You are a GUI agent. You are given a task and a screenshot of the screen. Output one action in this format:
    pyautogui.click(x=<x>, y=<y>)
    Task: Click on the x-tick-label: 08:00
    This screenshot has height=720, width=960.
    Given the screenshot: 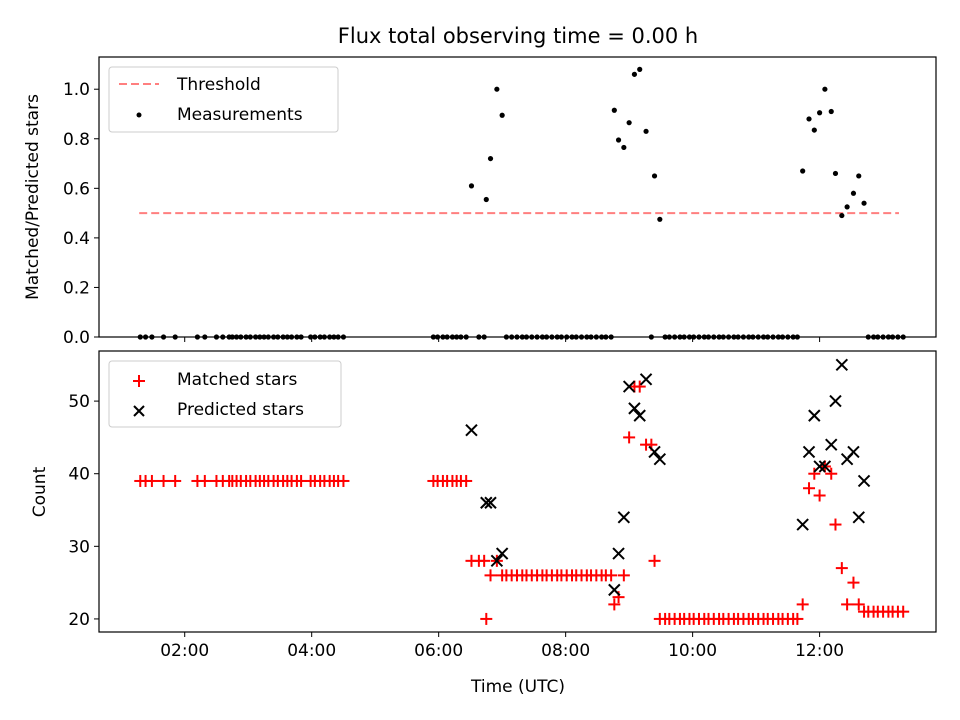 What is the action you would take?
    pyautogui.click(x=565, y=651)
    